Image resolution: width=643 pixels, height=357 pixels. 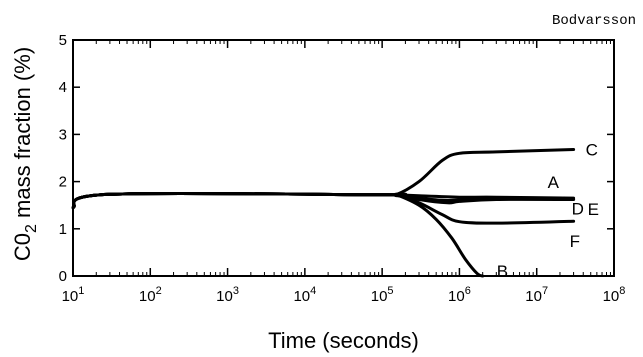 What do you see at coordinates (22, 135) in the screenshot?
I see `y-axis-title-suffix: mass fraction (%)` at bounding box center [22, 135].